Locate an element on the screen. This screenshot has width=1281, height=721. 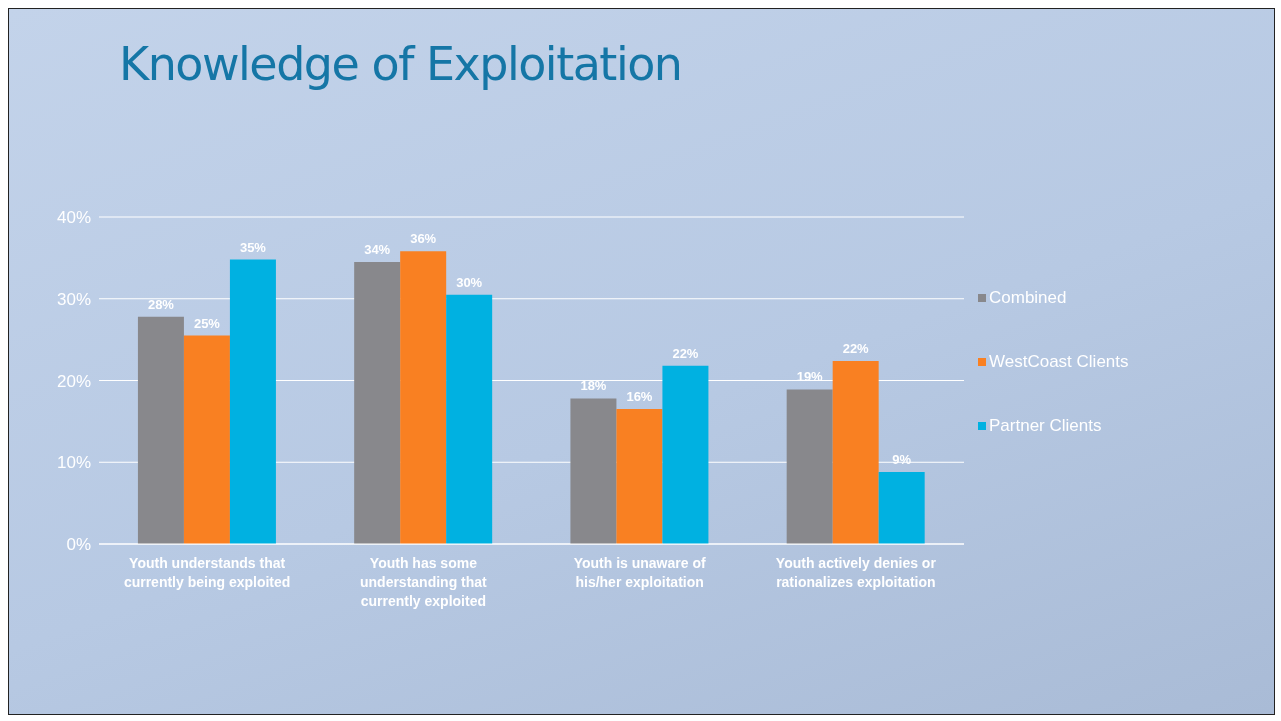
x-tick-label: Youth actively denies or rationalizes exploitation is located at coordinates (856, 572).